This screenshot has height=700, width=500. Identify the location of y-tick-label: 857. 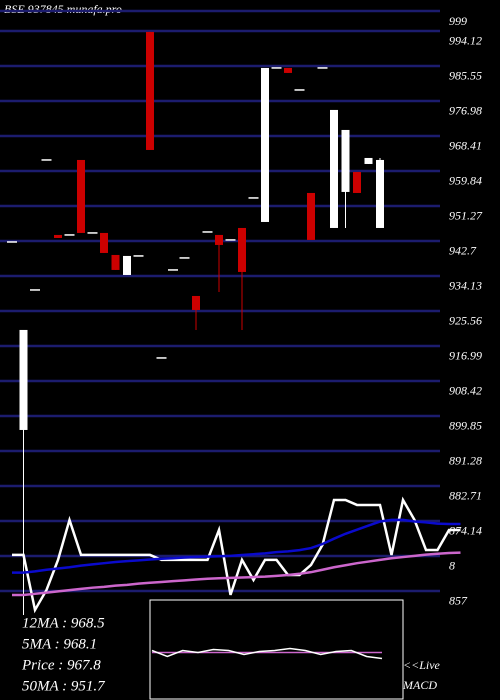
(458, 601).